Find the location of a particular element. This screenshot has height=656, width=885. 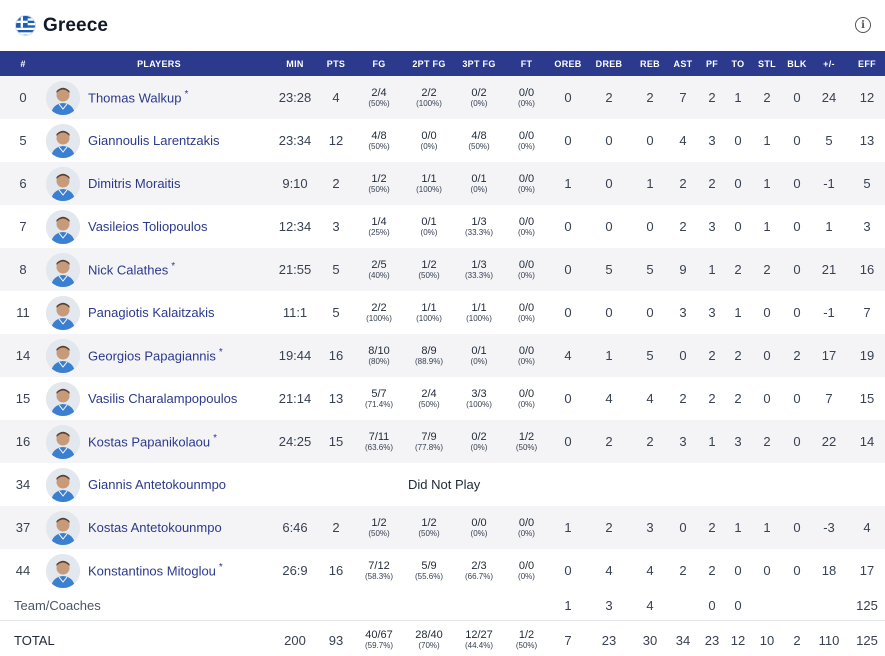

stat-pm: -1 is located at coordinates (829, 312).